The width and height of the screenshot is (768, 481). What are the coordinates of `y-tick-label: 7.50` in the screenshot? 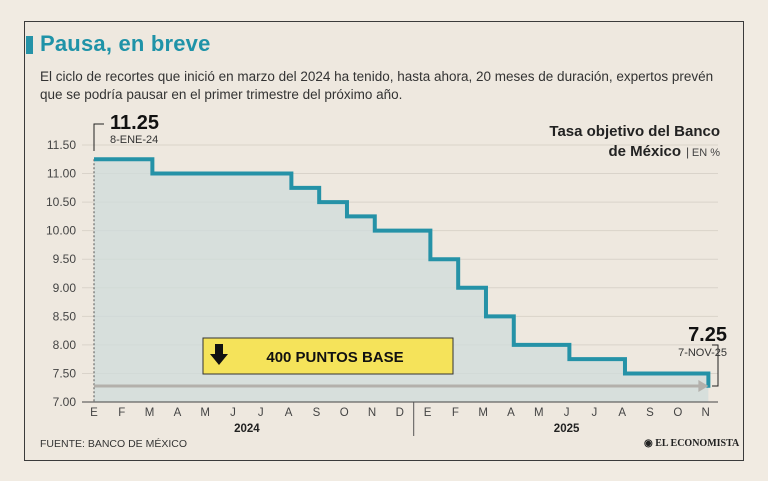 It's located at (65, 373).